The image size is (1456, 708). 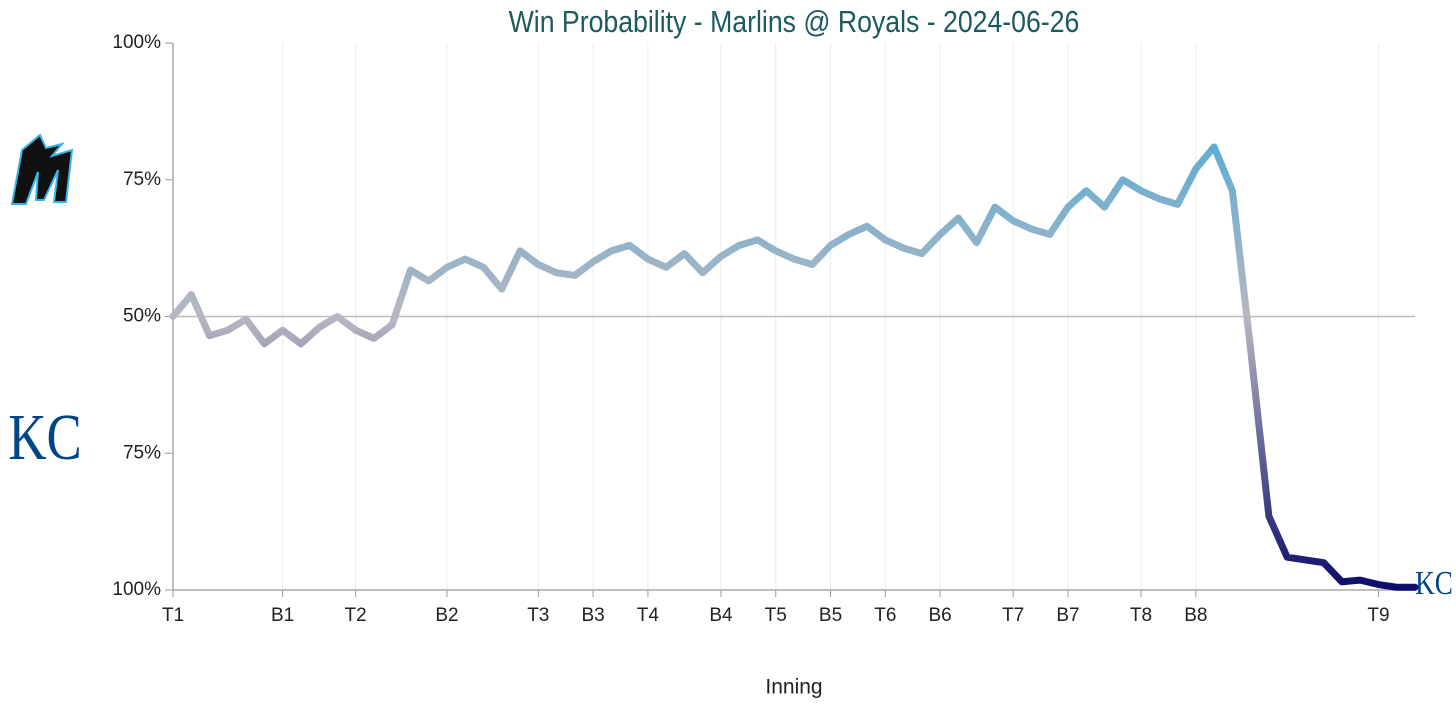 What do you see at coordinates (592, 615) in the screenshot?
I see `x-tick-label: B3` at bounding box center [592, 615].